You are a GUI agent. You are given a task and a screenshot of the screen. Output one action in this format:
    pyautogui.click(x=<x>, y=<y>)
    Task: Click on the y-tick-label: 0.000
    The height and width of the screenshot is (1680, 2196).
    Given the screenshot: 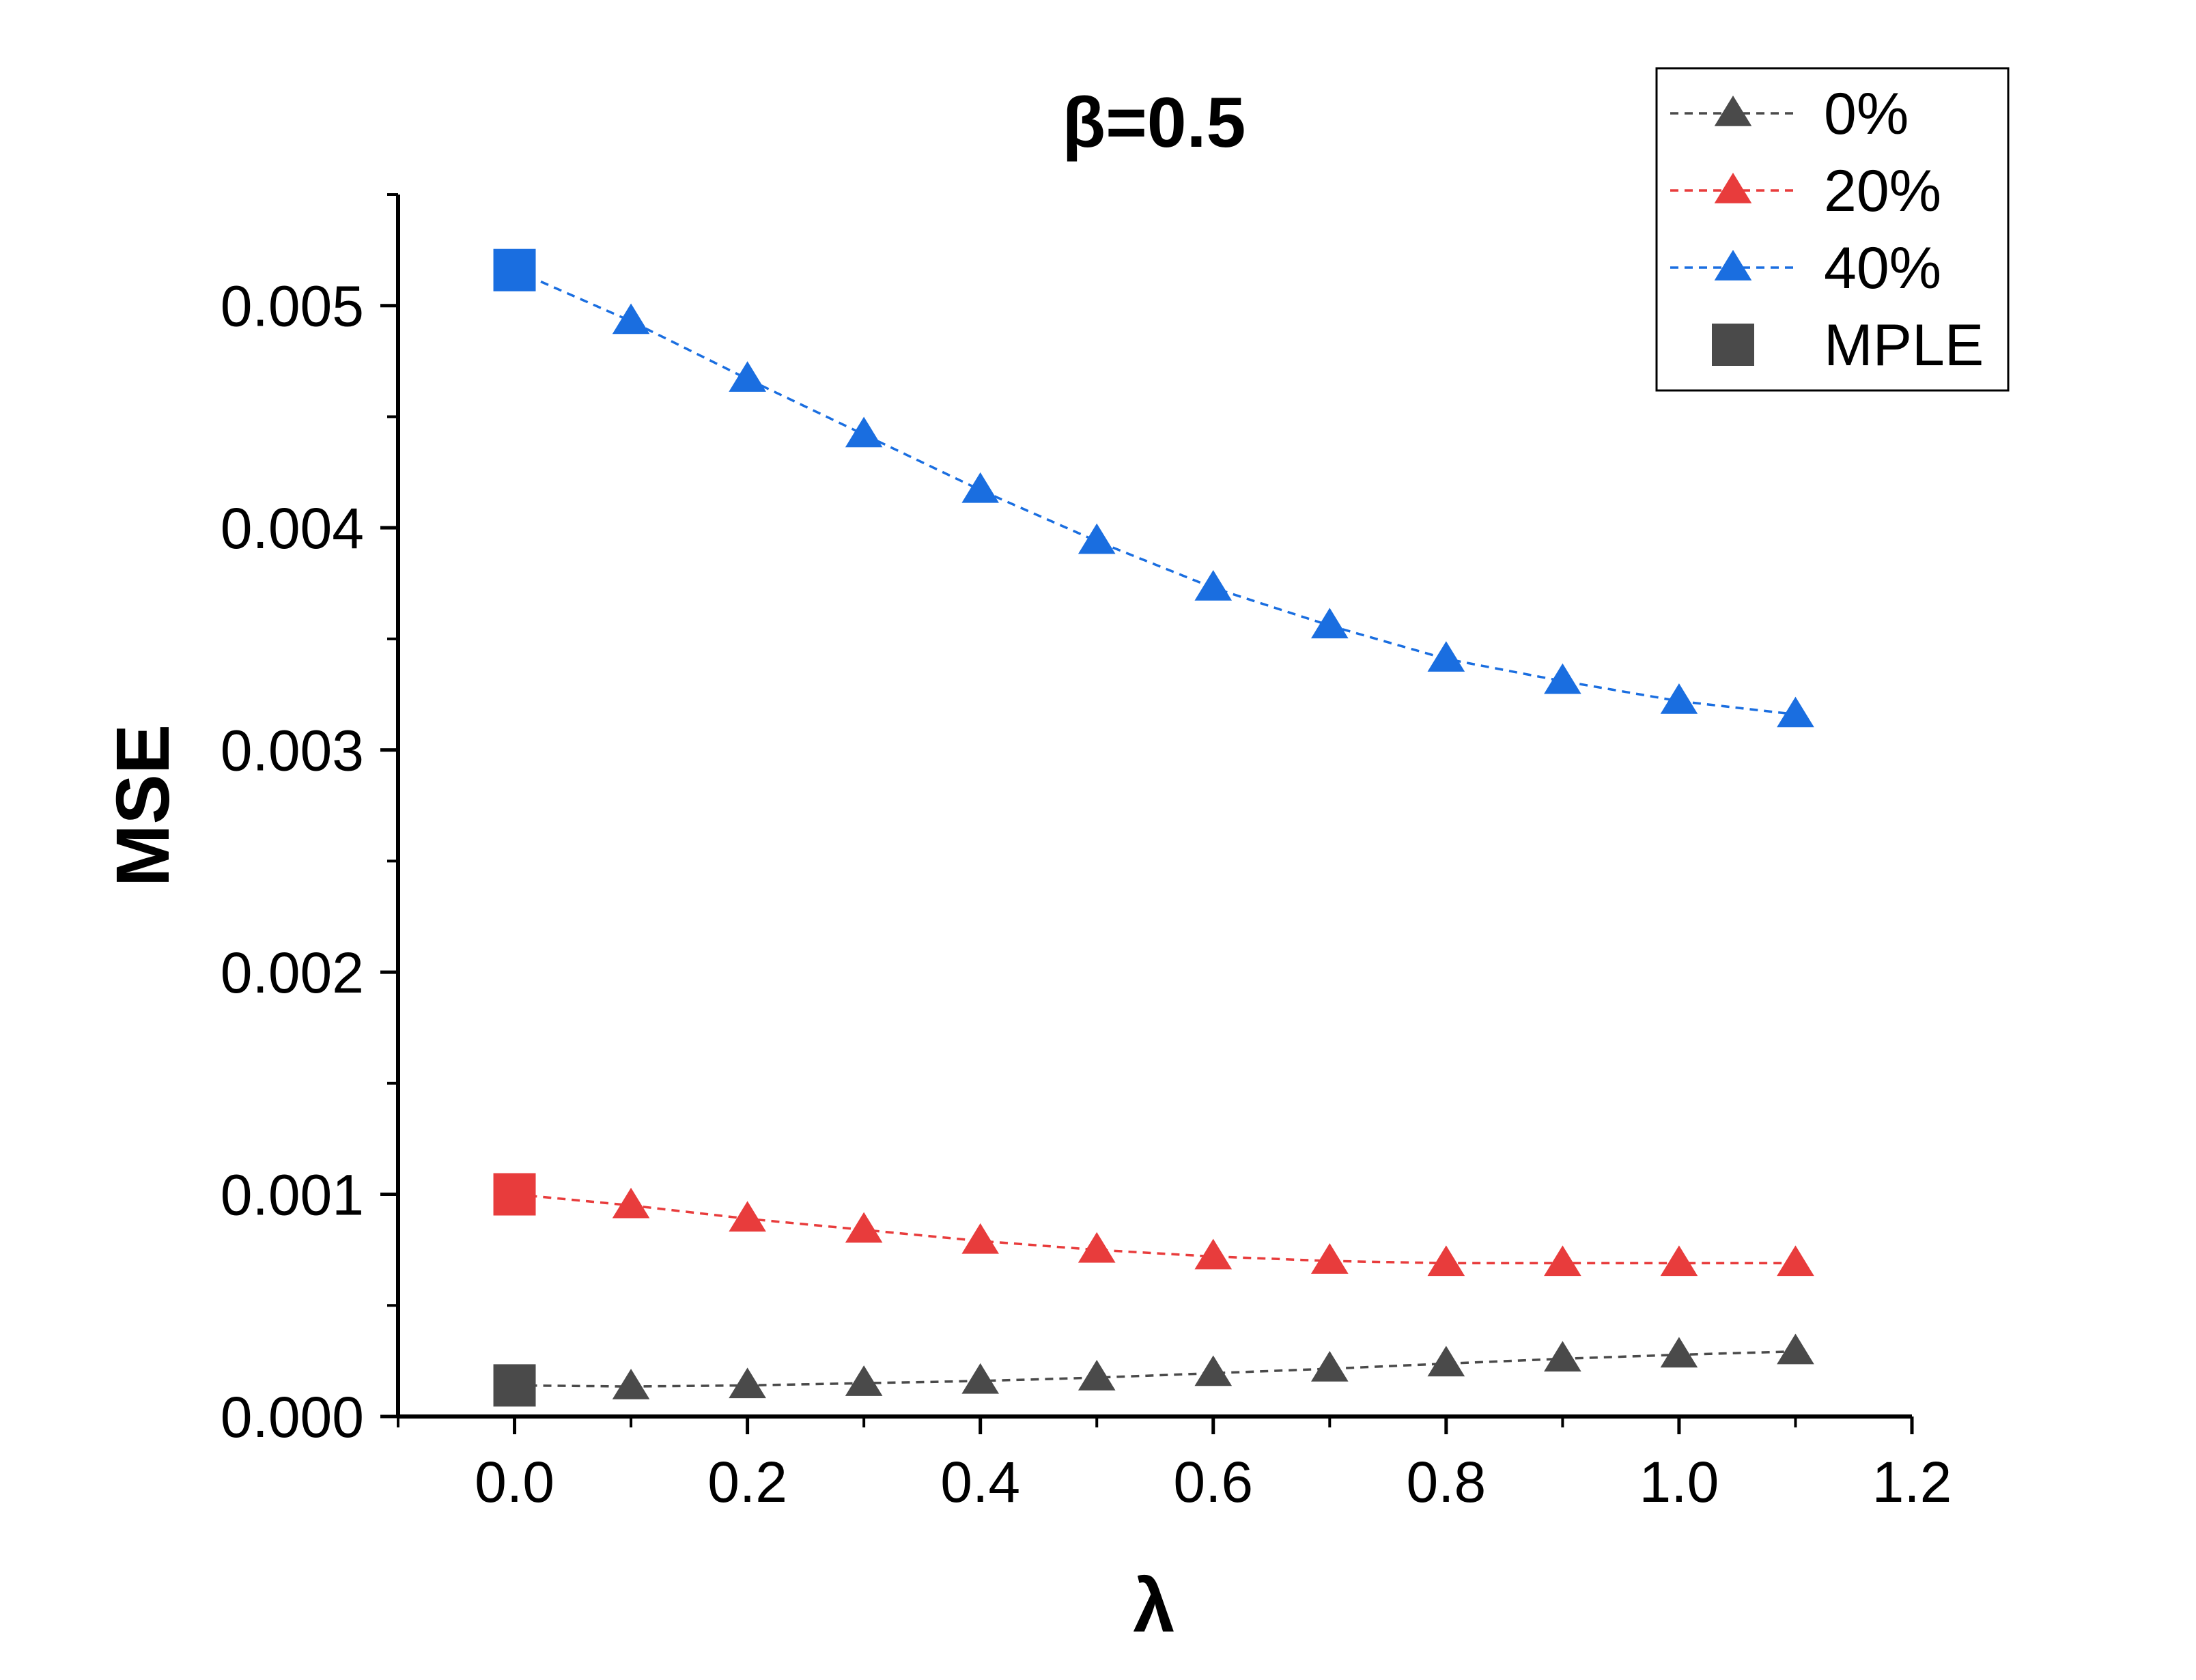 What is the action you would take?
    pyautogui.click(x=292, y=1417)
    